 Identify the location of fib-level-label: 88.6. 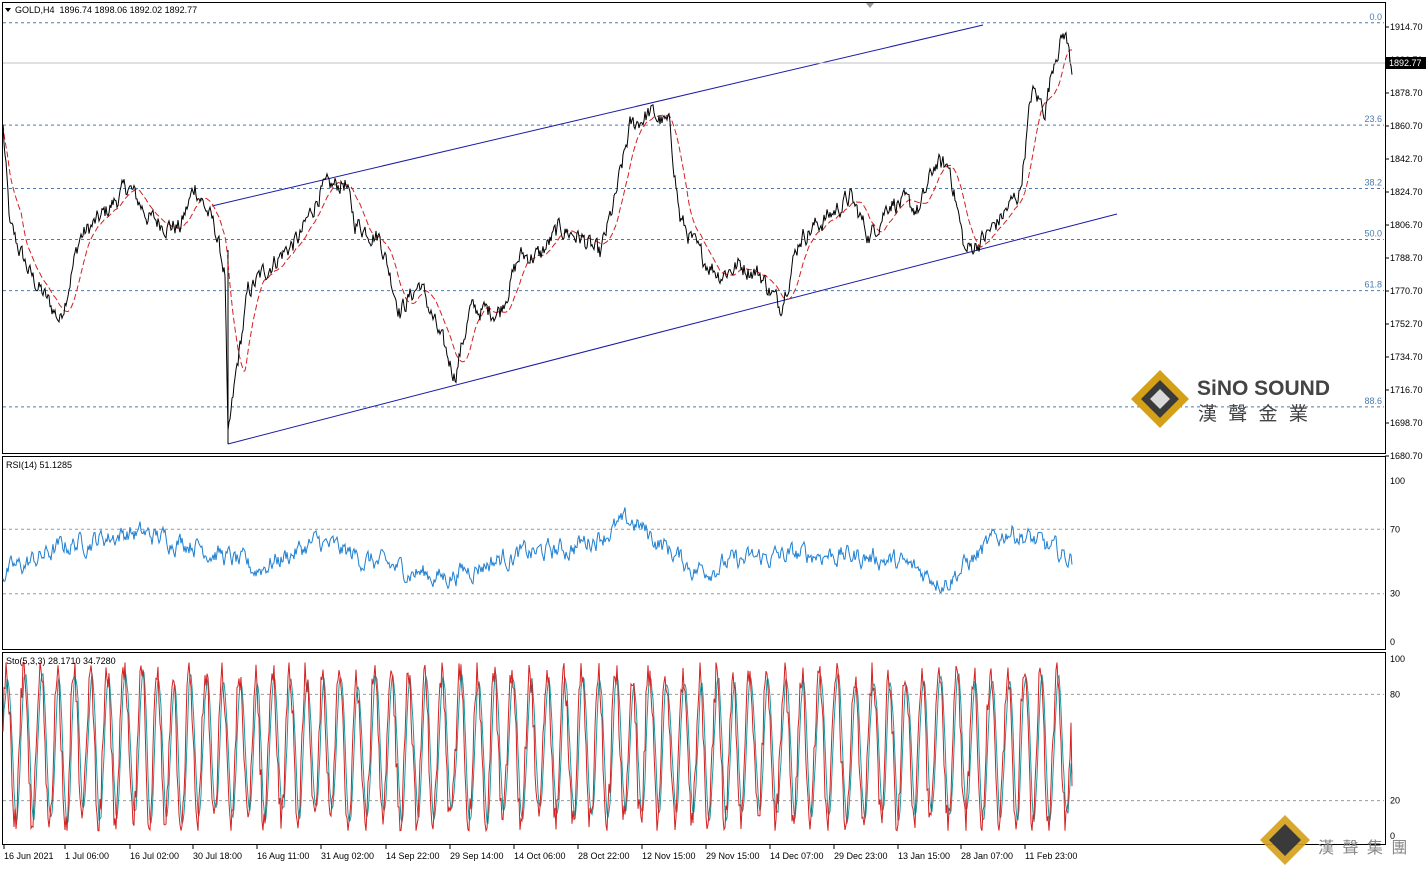
(1373, 401).